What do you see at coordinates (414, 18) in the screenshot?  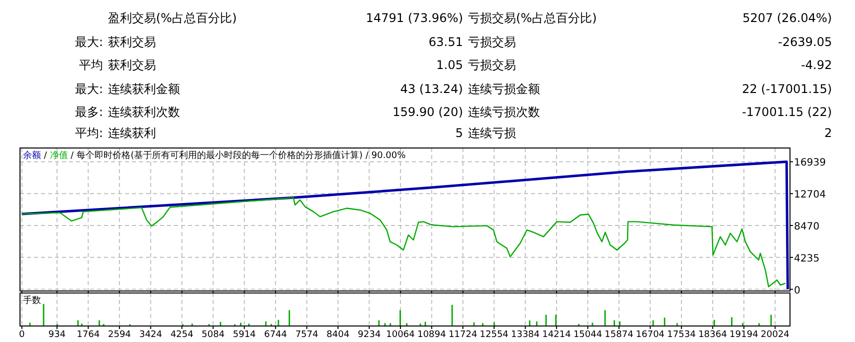 I see `text: 14791 (73.96%)` at bounding box center [414, 18].